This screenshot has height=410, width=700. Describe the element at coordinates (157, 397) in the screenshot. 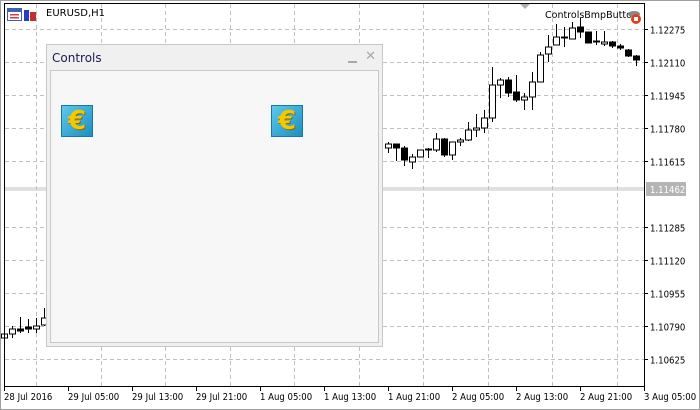

I see `time-tick-label: 29 Jul 13:00` at that location.